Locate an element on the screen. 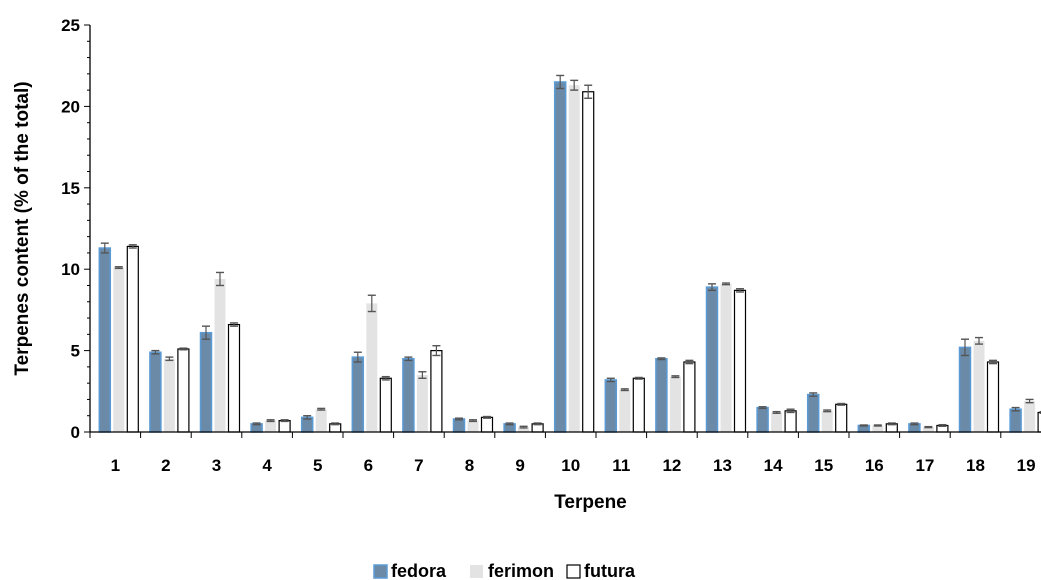 The image size is (1041, 580). legend-item-futura: futura is located at coordinates (601, 570).